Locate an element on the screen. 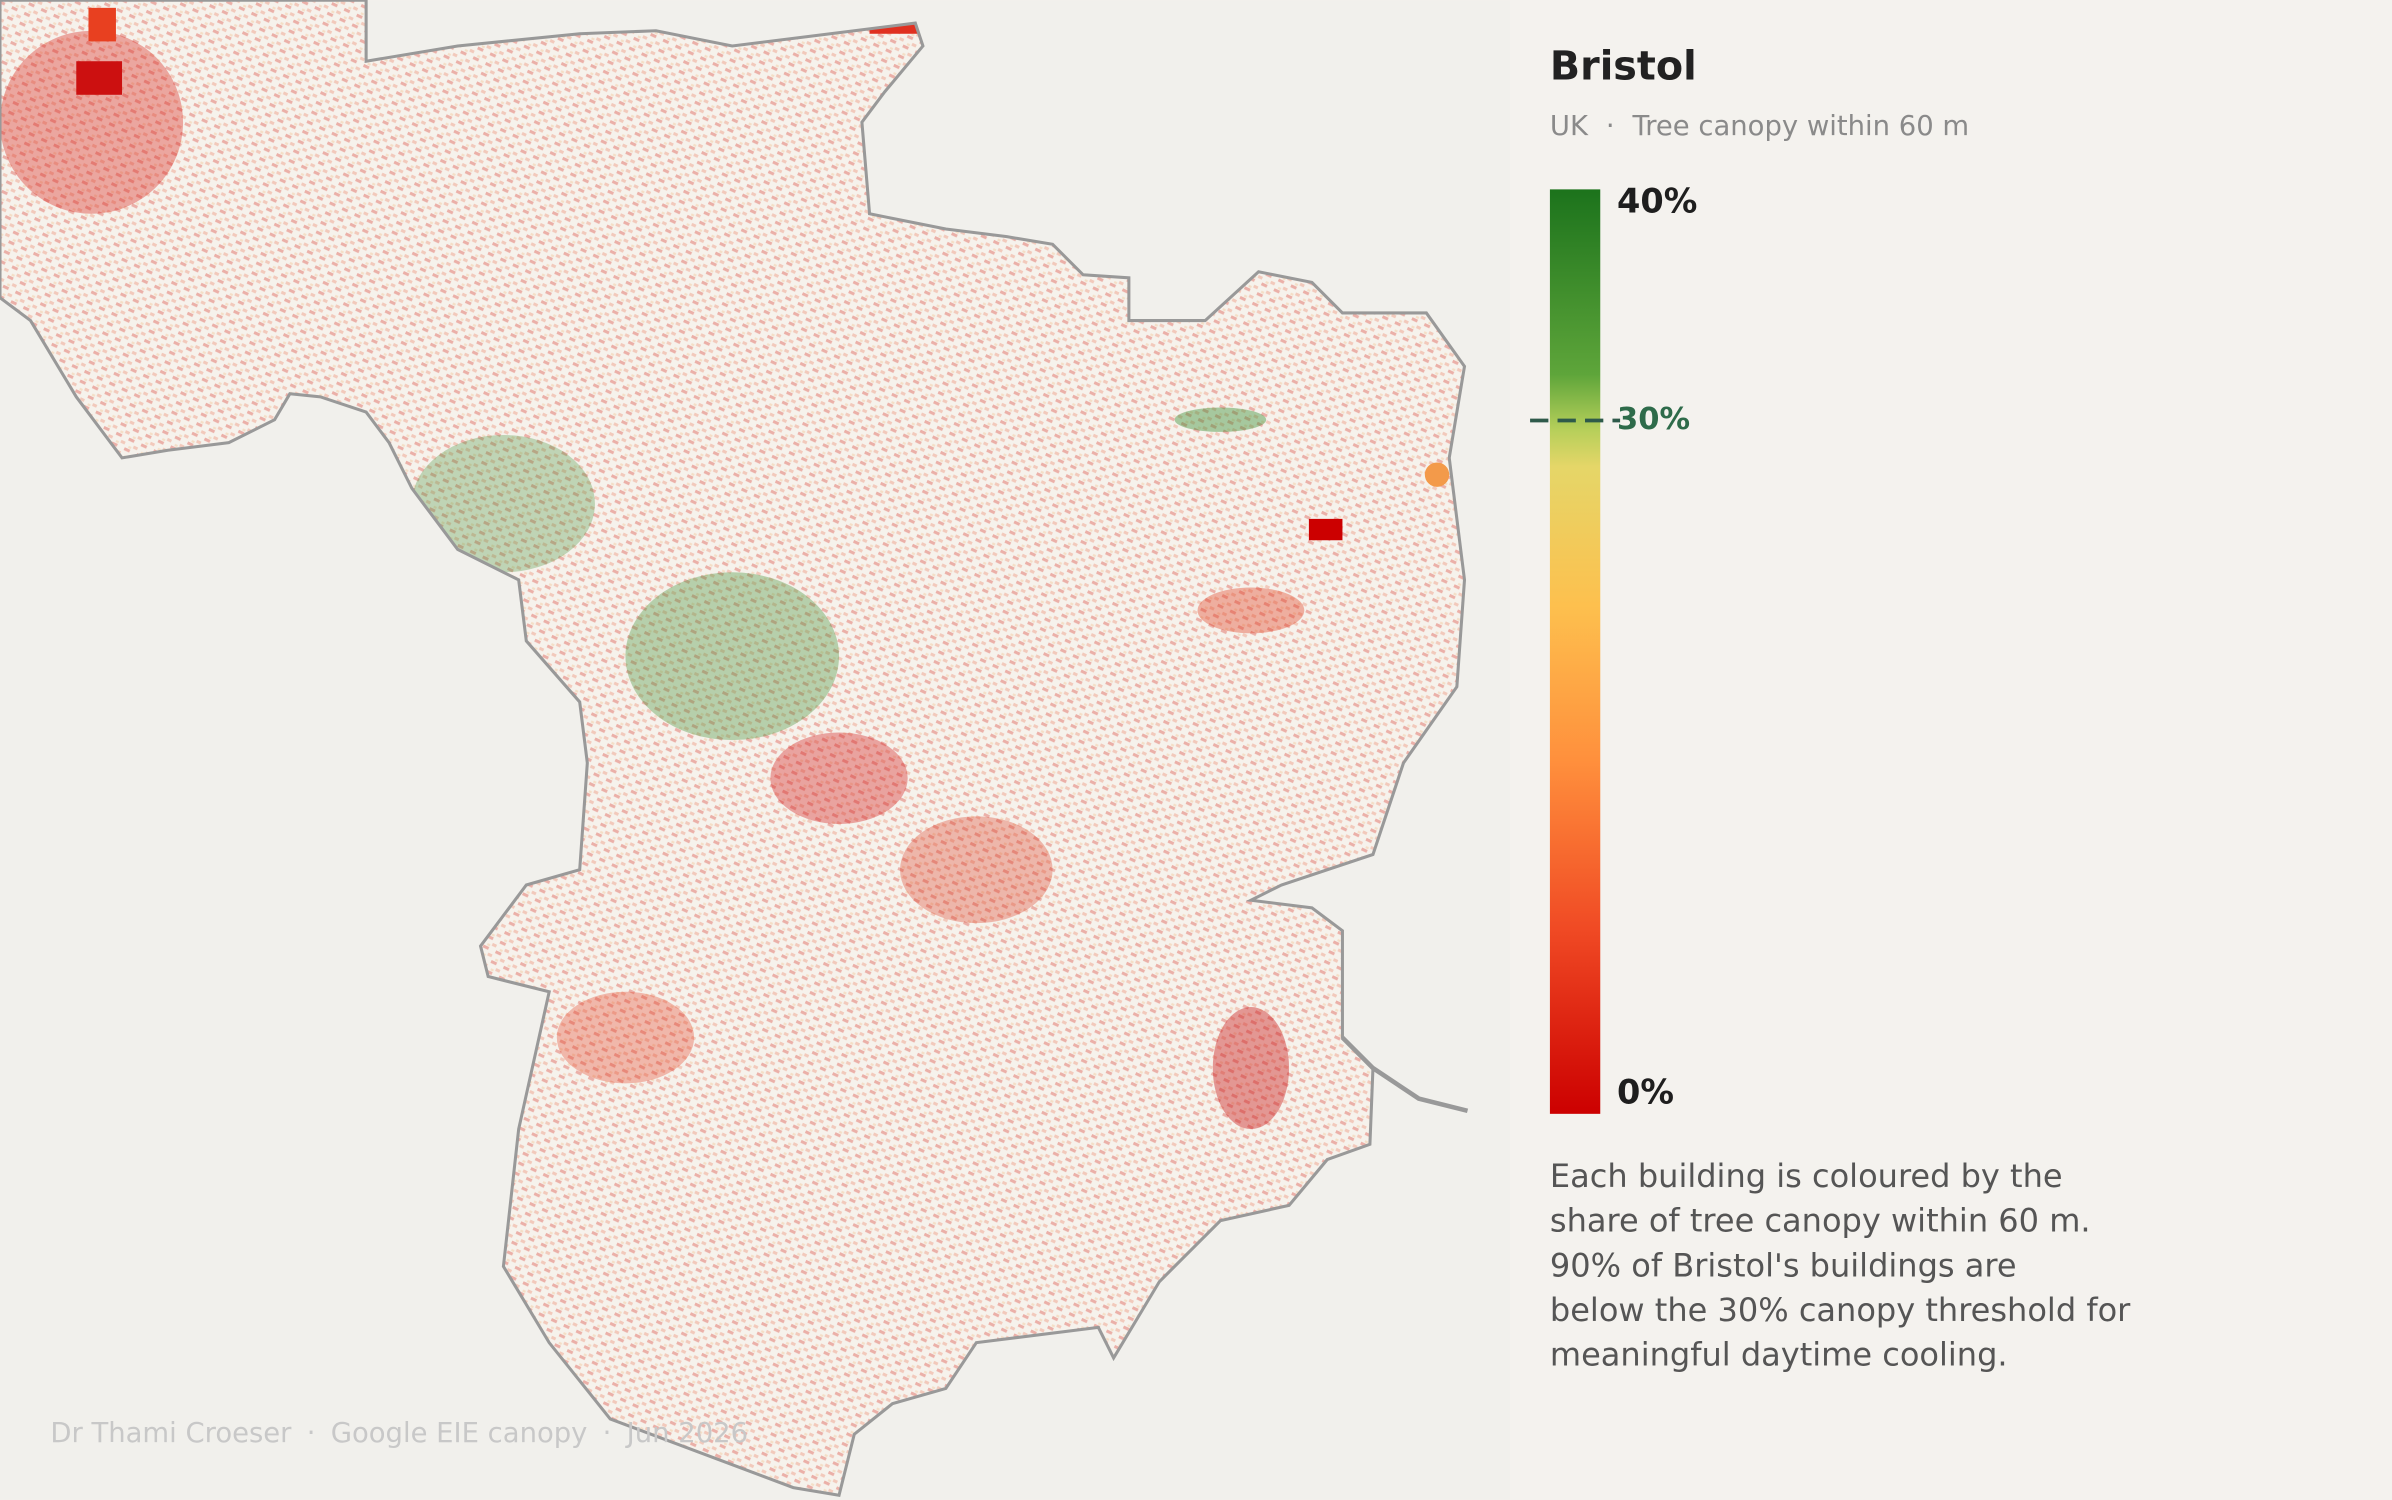  description-line: below the 30% canopy threshold for is located at coordinates (1840, 1310).